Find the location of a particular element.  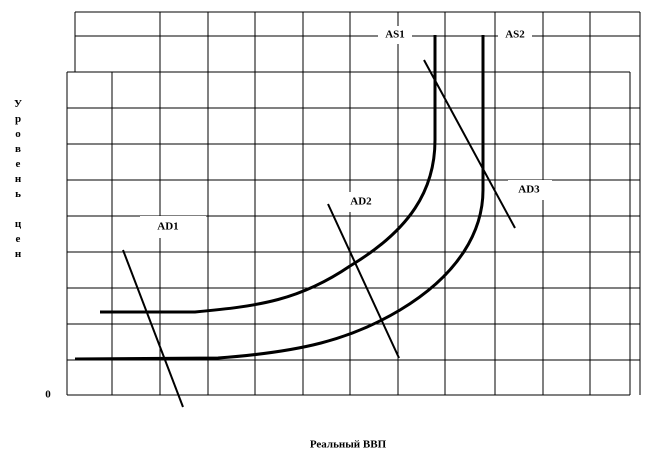

y-axis-label: Уровень цен is located at coordinates (18, 180).